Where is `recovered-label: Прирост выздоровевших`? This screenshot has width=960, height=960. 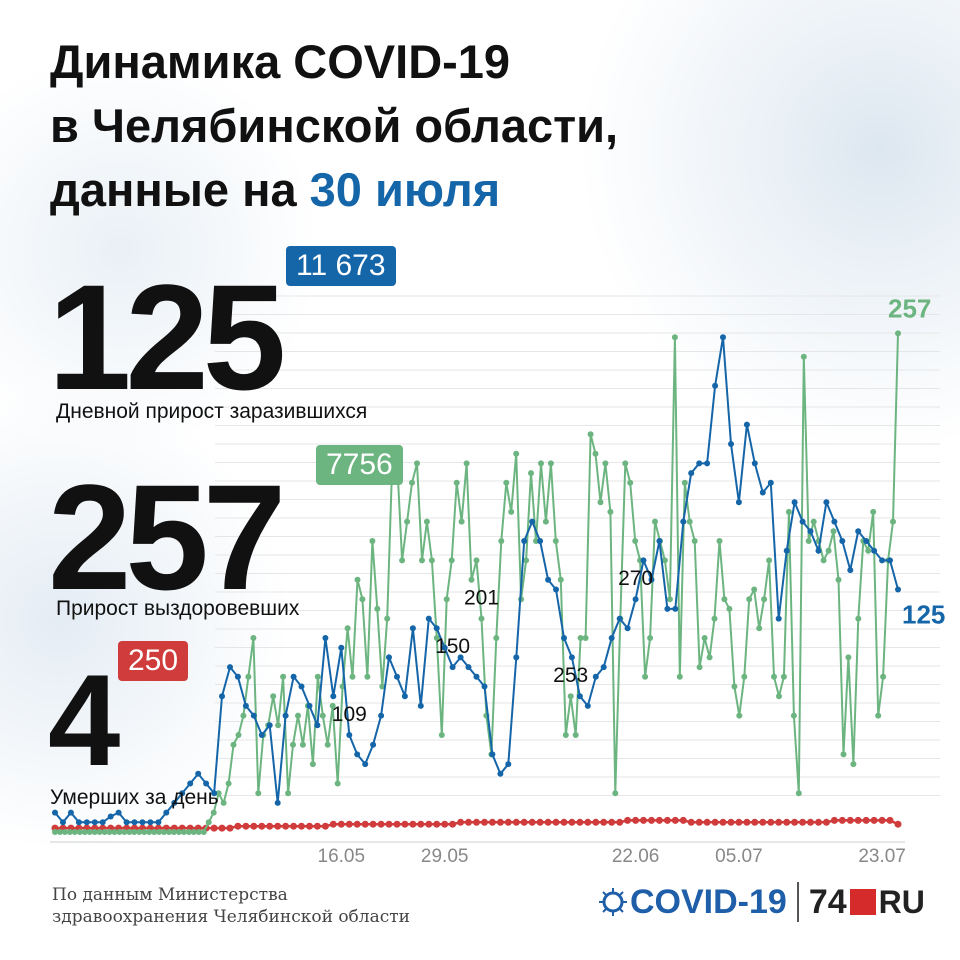
recovered-label: Прирост выздоровевших is located at coordinates (178, 608).